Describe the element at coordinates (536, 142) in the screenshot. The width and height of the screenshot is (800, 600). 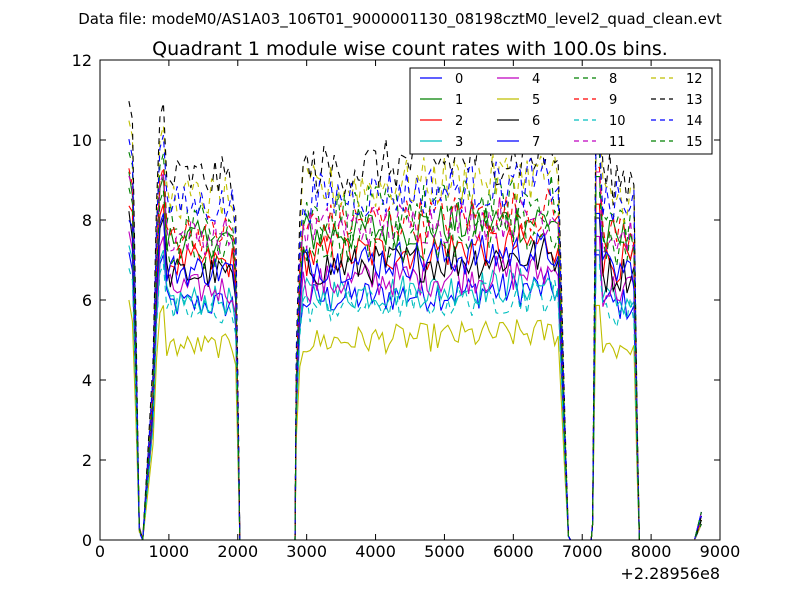
I see `legend-label: 7` at that location.